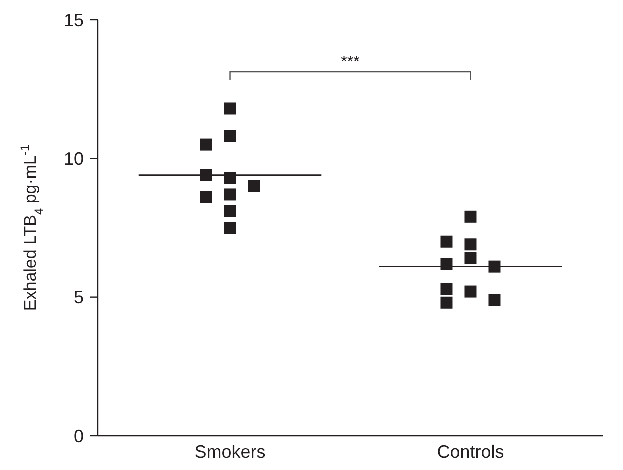 This screenshot has width=623, height=470. What do you see at coordinates (79, 436) in the screenshot?
I see `y-tick-label: 0` at bounding box center [79, 436].